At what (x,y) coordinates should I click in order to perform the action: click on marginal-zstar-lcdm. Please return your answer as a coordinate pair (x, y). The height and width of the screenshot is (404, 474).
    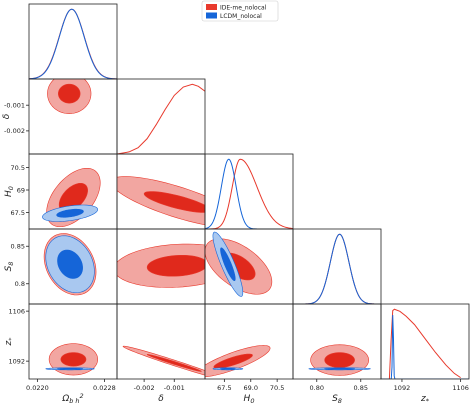
    Looking at the image, I should click on (425, 347).